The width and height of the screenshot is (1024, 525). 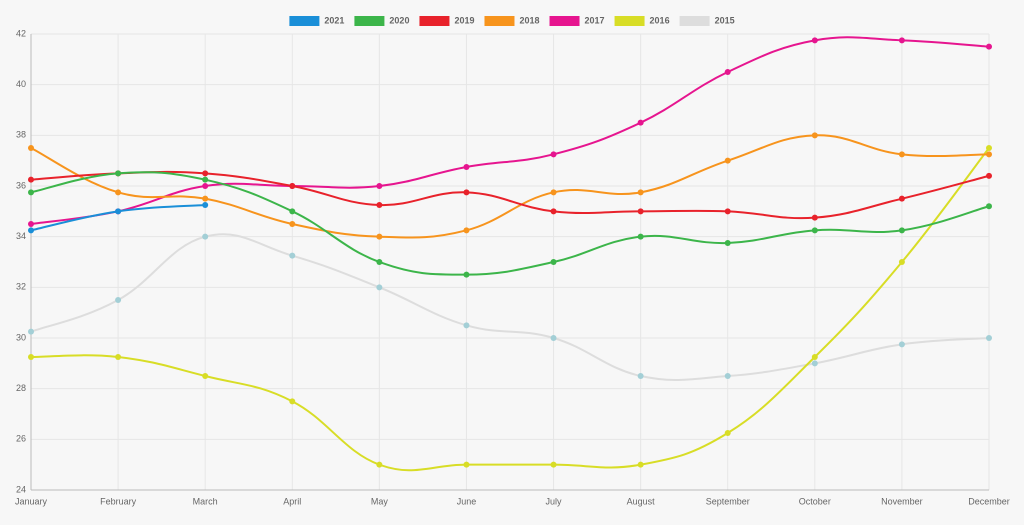 What do you see at coordinates (399, 20) in the screenshot?
I see `legend-label: 2020` at bounding box center [399, 20].